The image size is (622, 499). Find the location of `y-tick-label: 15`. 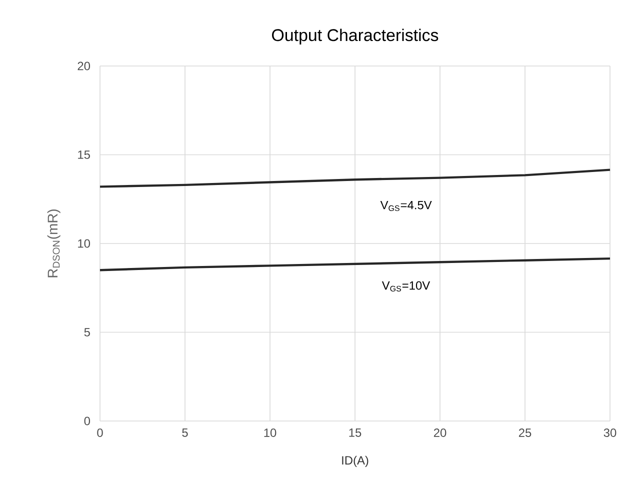

y-tick-label: 15 is located at coordinates (84, 154).